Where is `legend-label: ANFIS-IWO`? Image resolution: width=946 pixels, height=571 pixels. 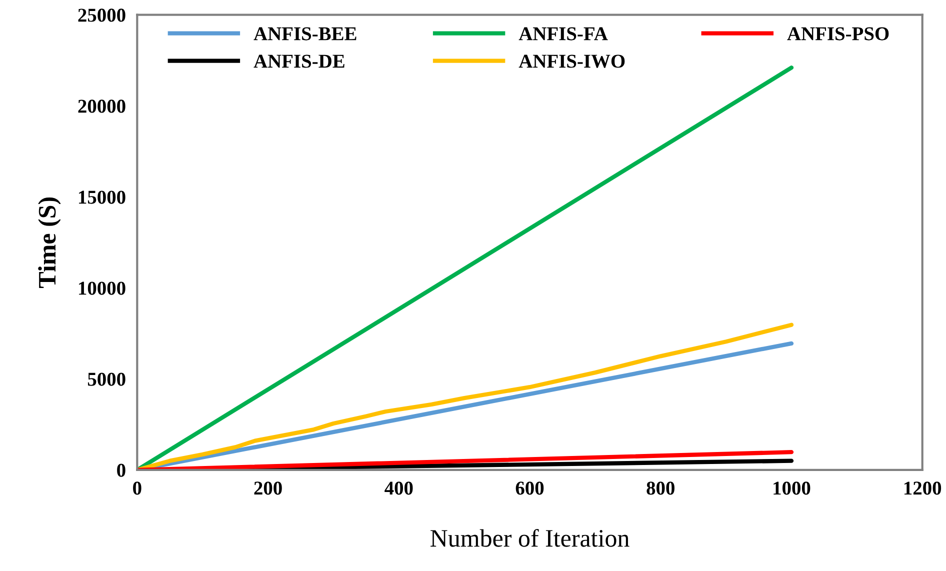 legend-label: ANFIS-IWO is located at coordinates (571, 61).